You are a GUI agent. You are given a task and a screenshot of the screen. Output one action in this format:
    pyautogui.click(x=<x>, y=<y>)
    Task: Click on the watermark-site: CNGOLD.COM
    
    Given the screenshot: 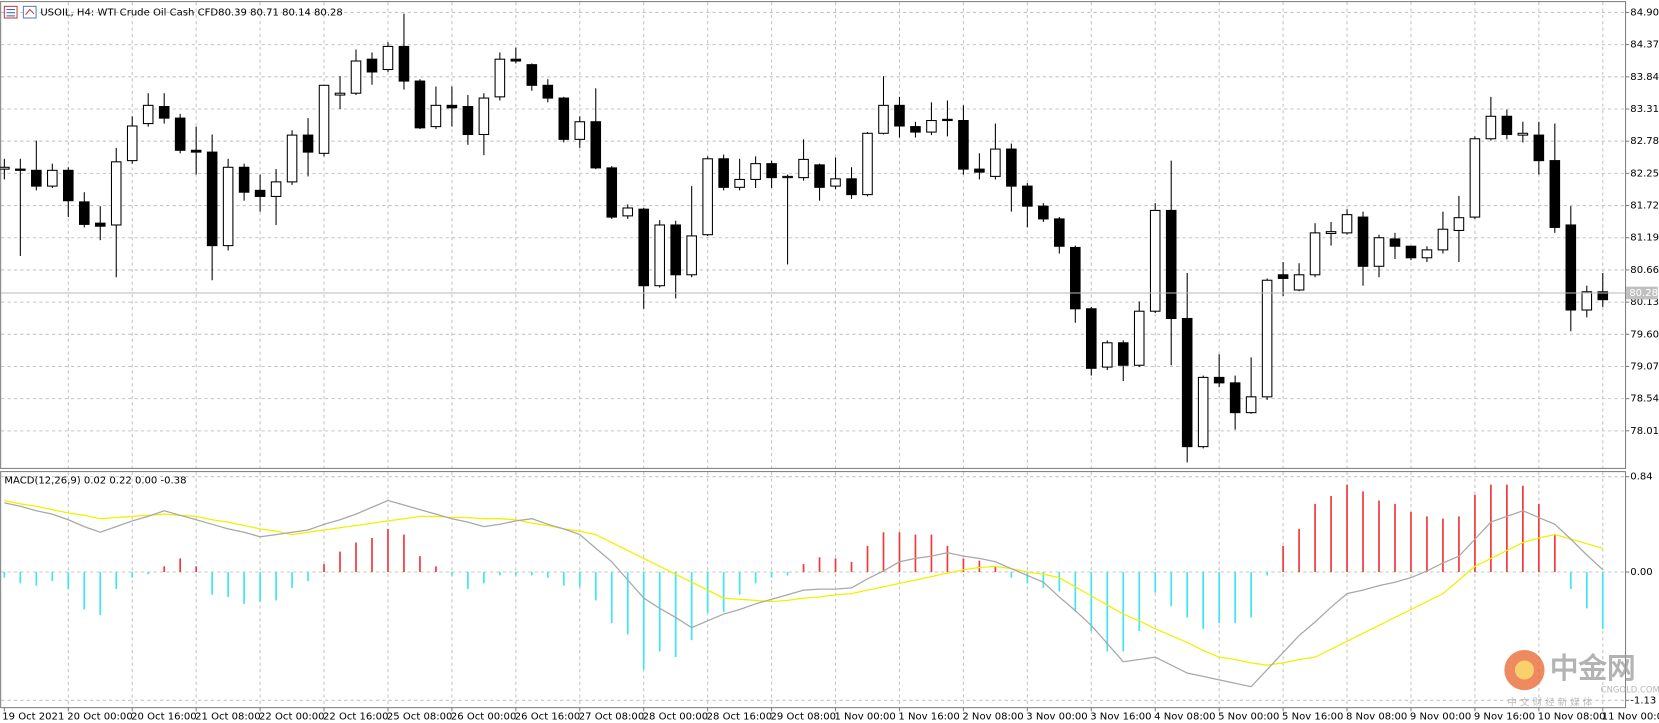 What is the action you would take?
    pyautogui.click(x=1630, y=690)
    